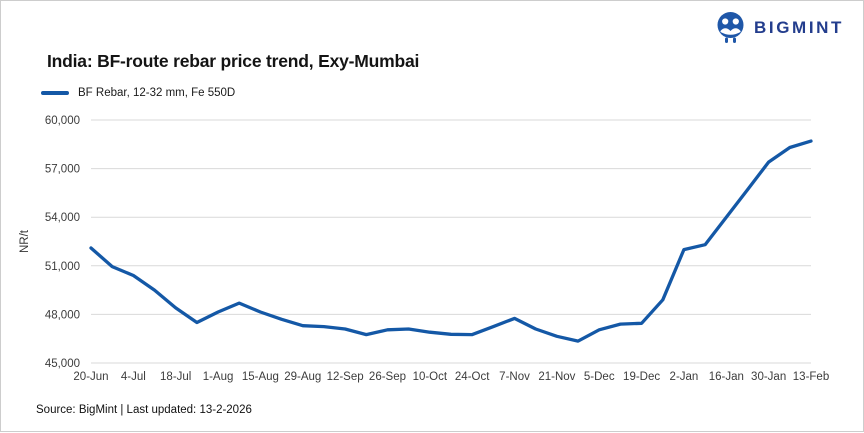  Describe the element at coordinates (55, 93) in the screenshot. I see `legend-line-swatch` at that location.